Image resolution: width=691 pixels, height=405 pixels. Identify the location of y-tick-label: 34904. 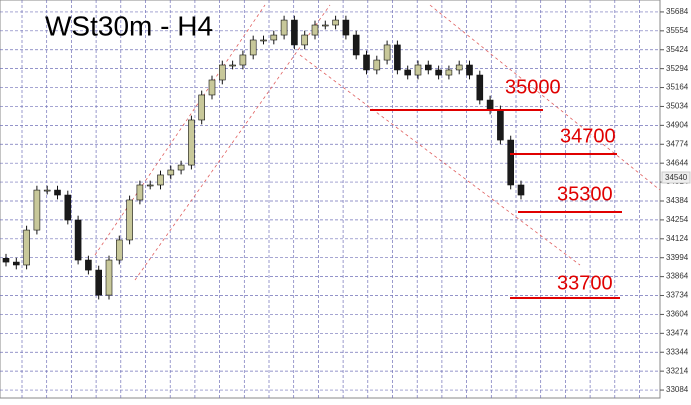
(677, 124).